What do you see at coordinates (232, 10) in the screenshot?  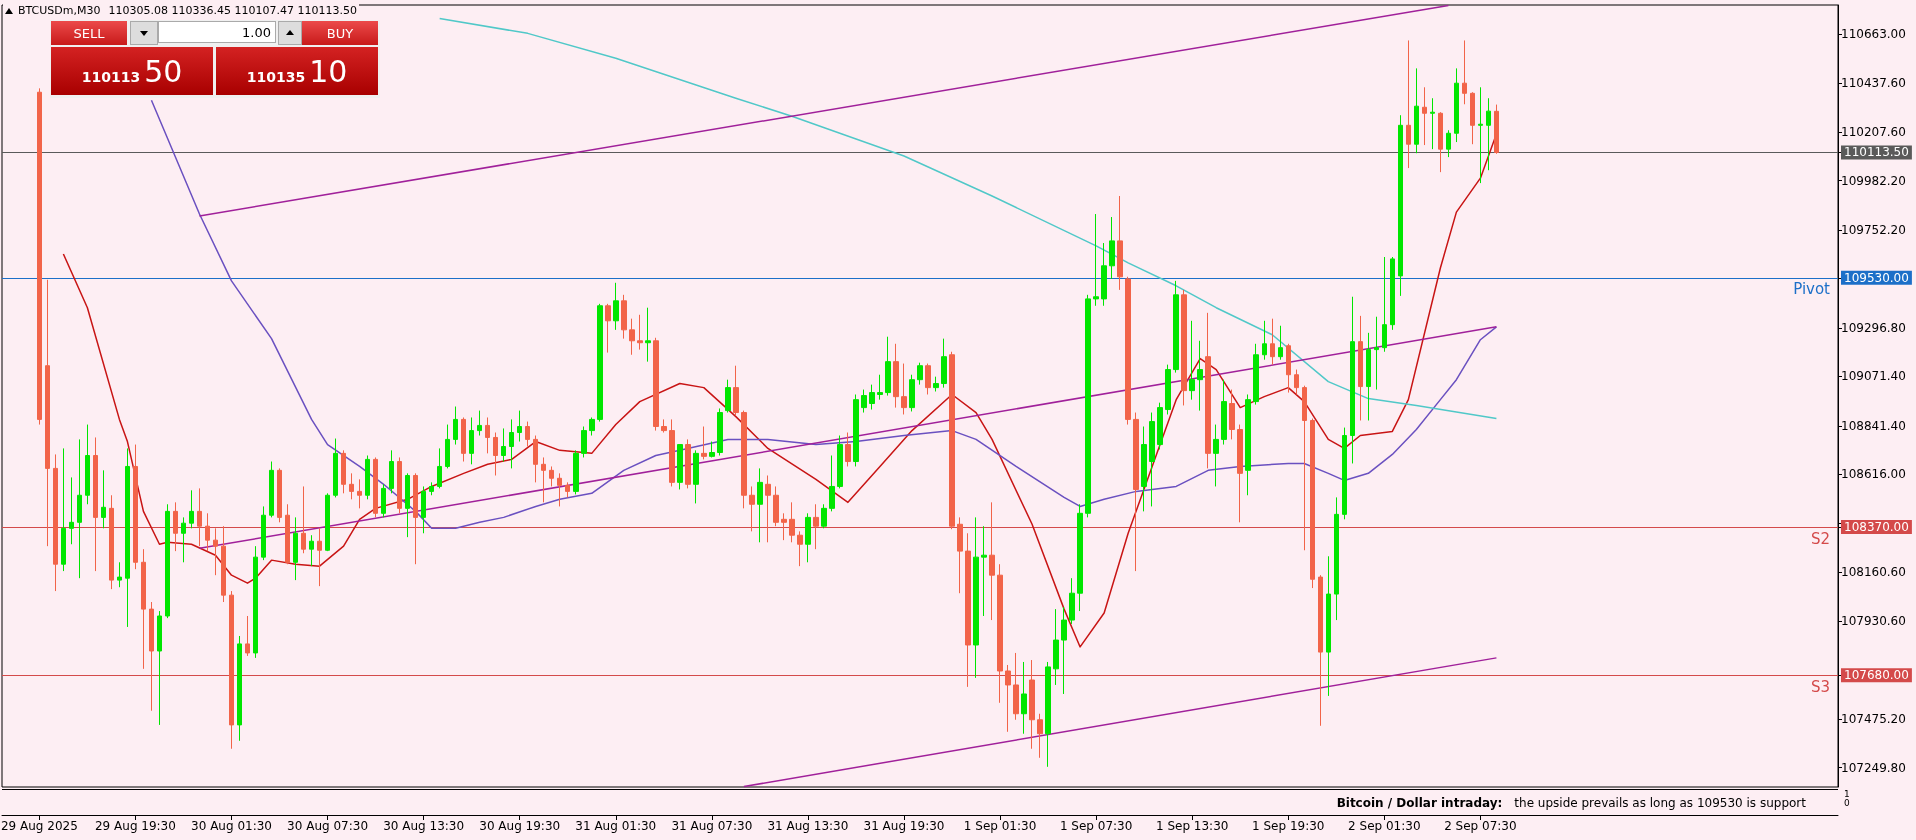 I see `annotation: 110305.08 110336.45 110107.47 110113.50` at bounding box center [232, 10].